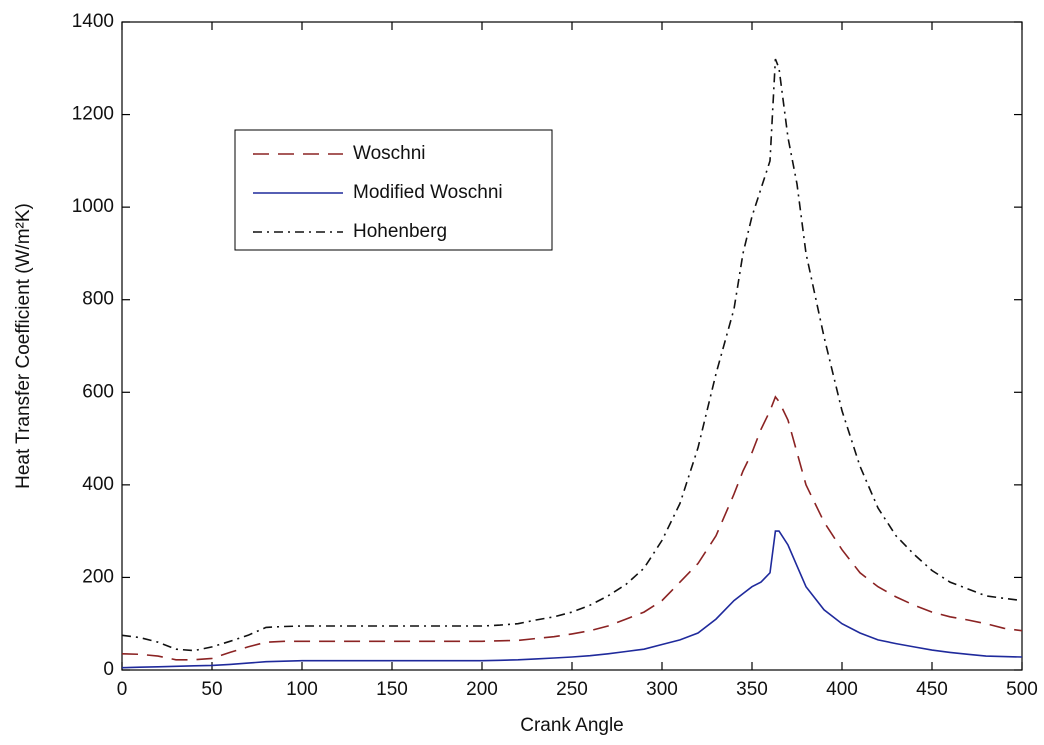  Describe the element at coordinates (93, 21) in the screenshot. I see `y-tick-label: 1400` at that location.